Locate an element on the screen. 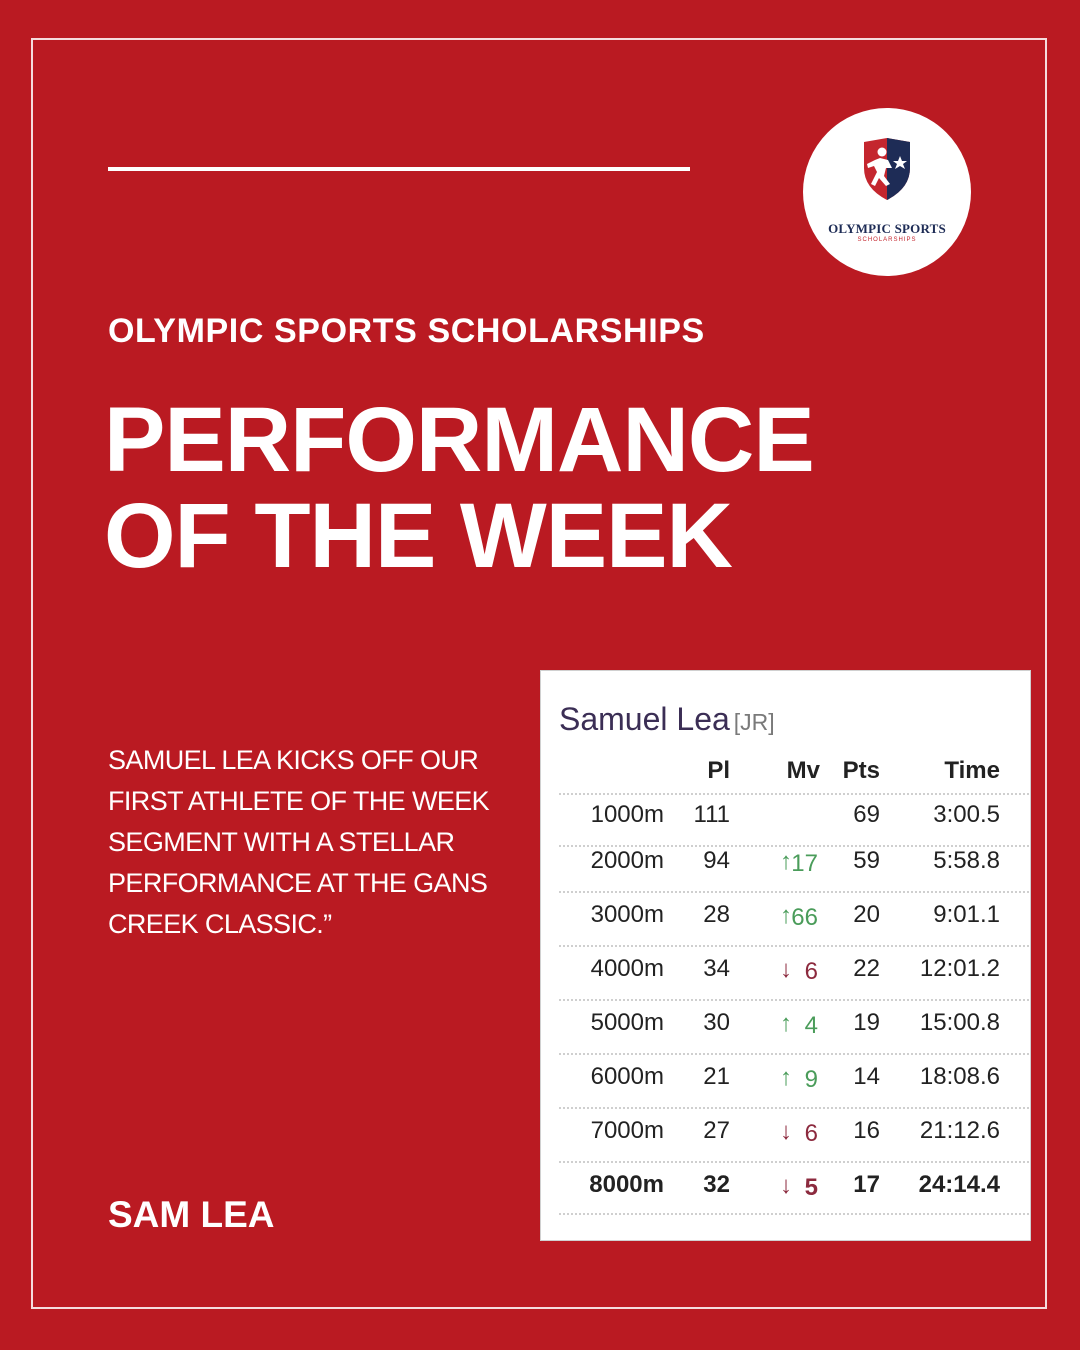 Image resolution: width=1080 pixels, height=1350 pixels. story-line: FIRST ATHLETE OF THE WEEK is located at coordinates (299, 801).